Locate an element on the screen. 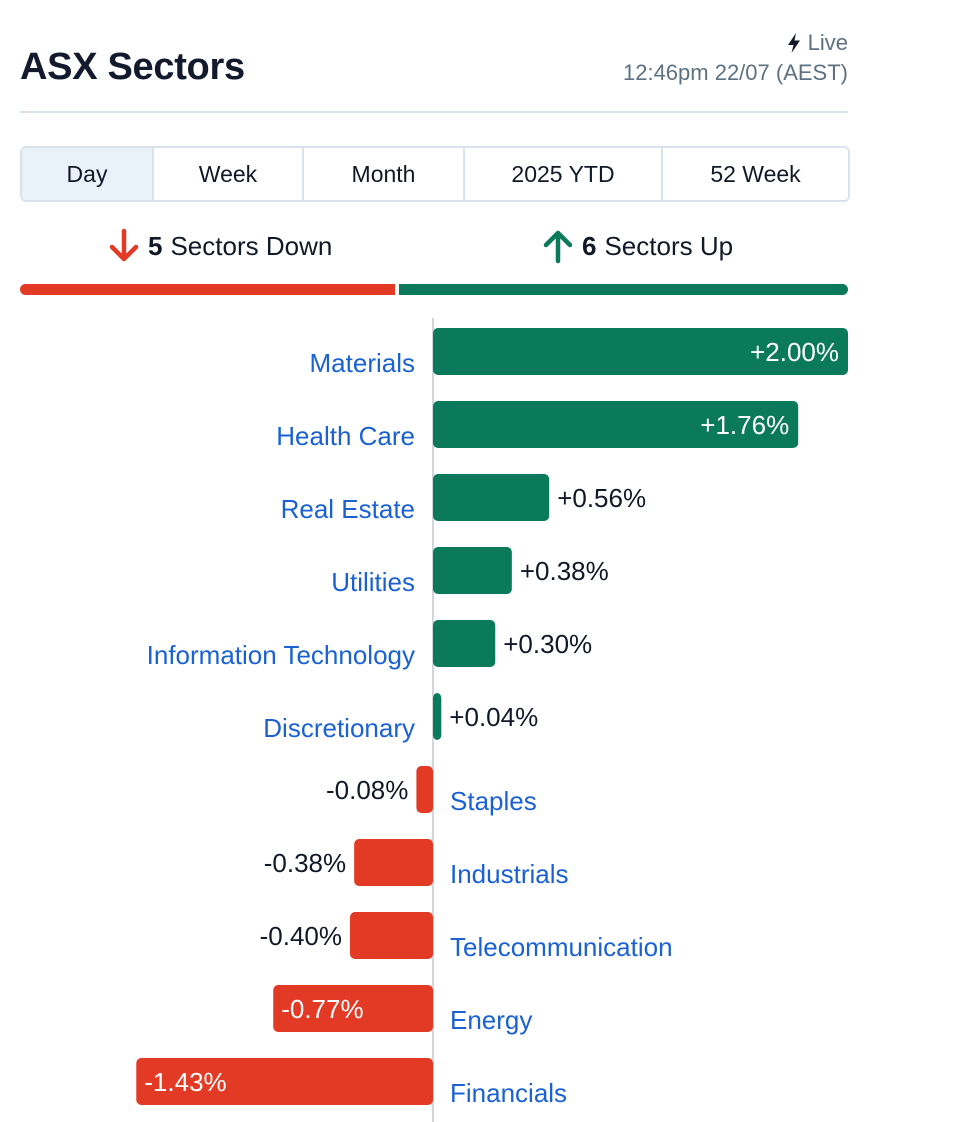 This screenshot has width=968, height=1122. value-label: -0.38% is located at coordinates (305, 863).